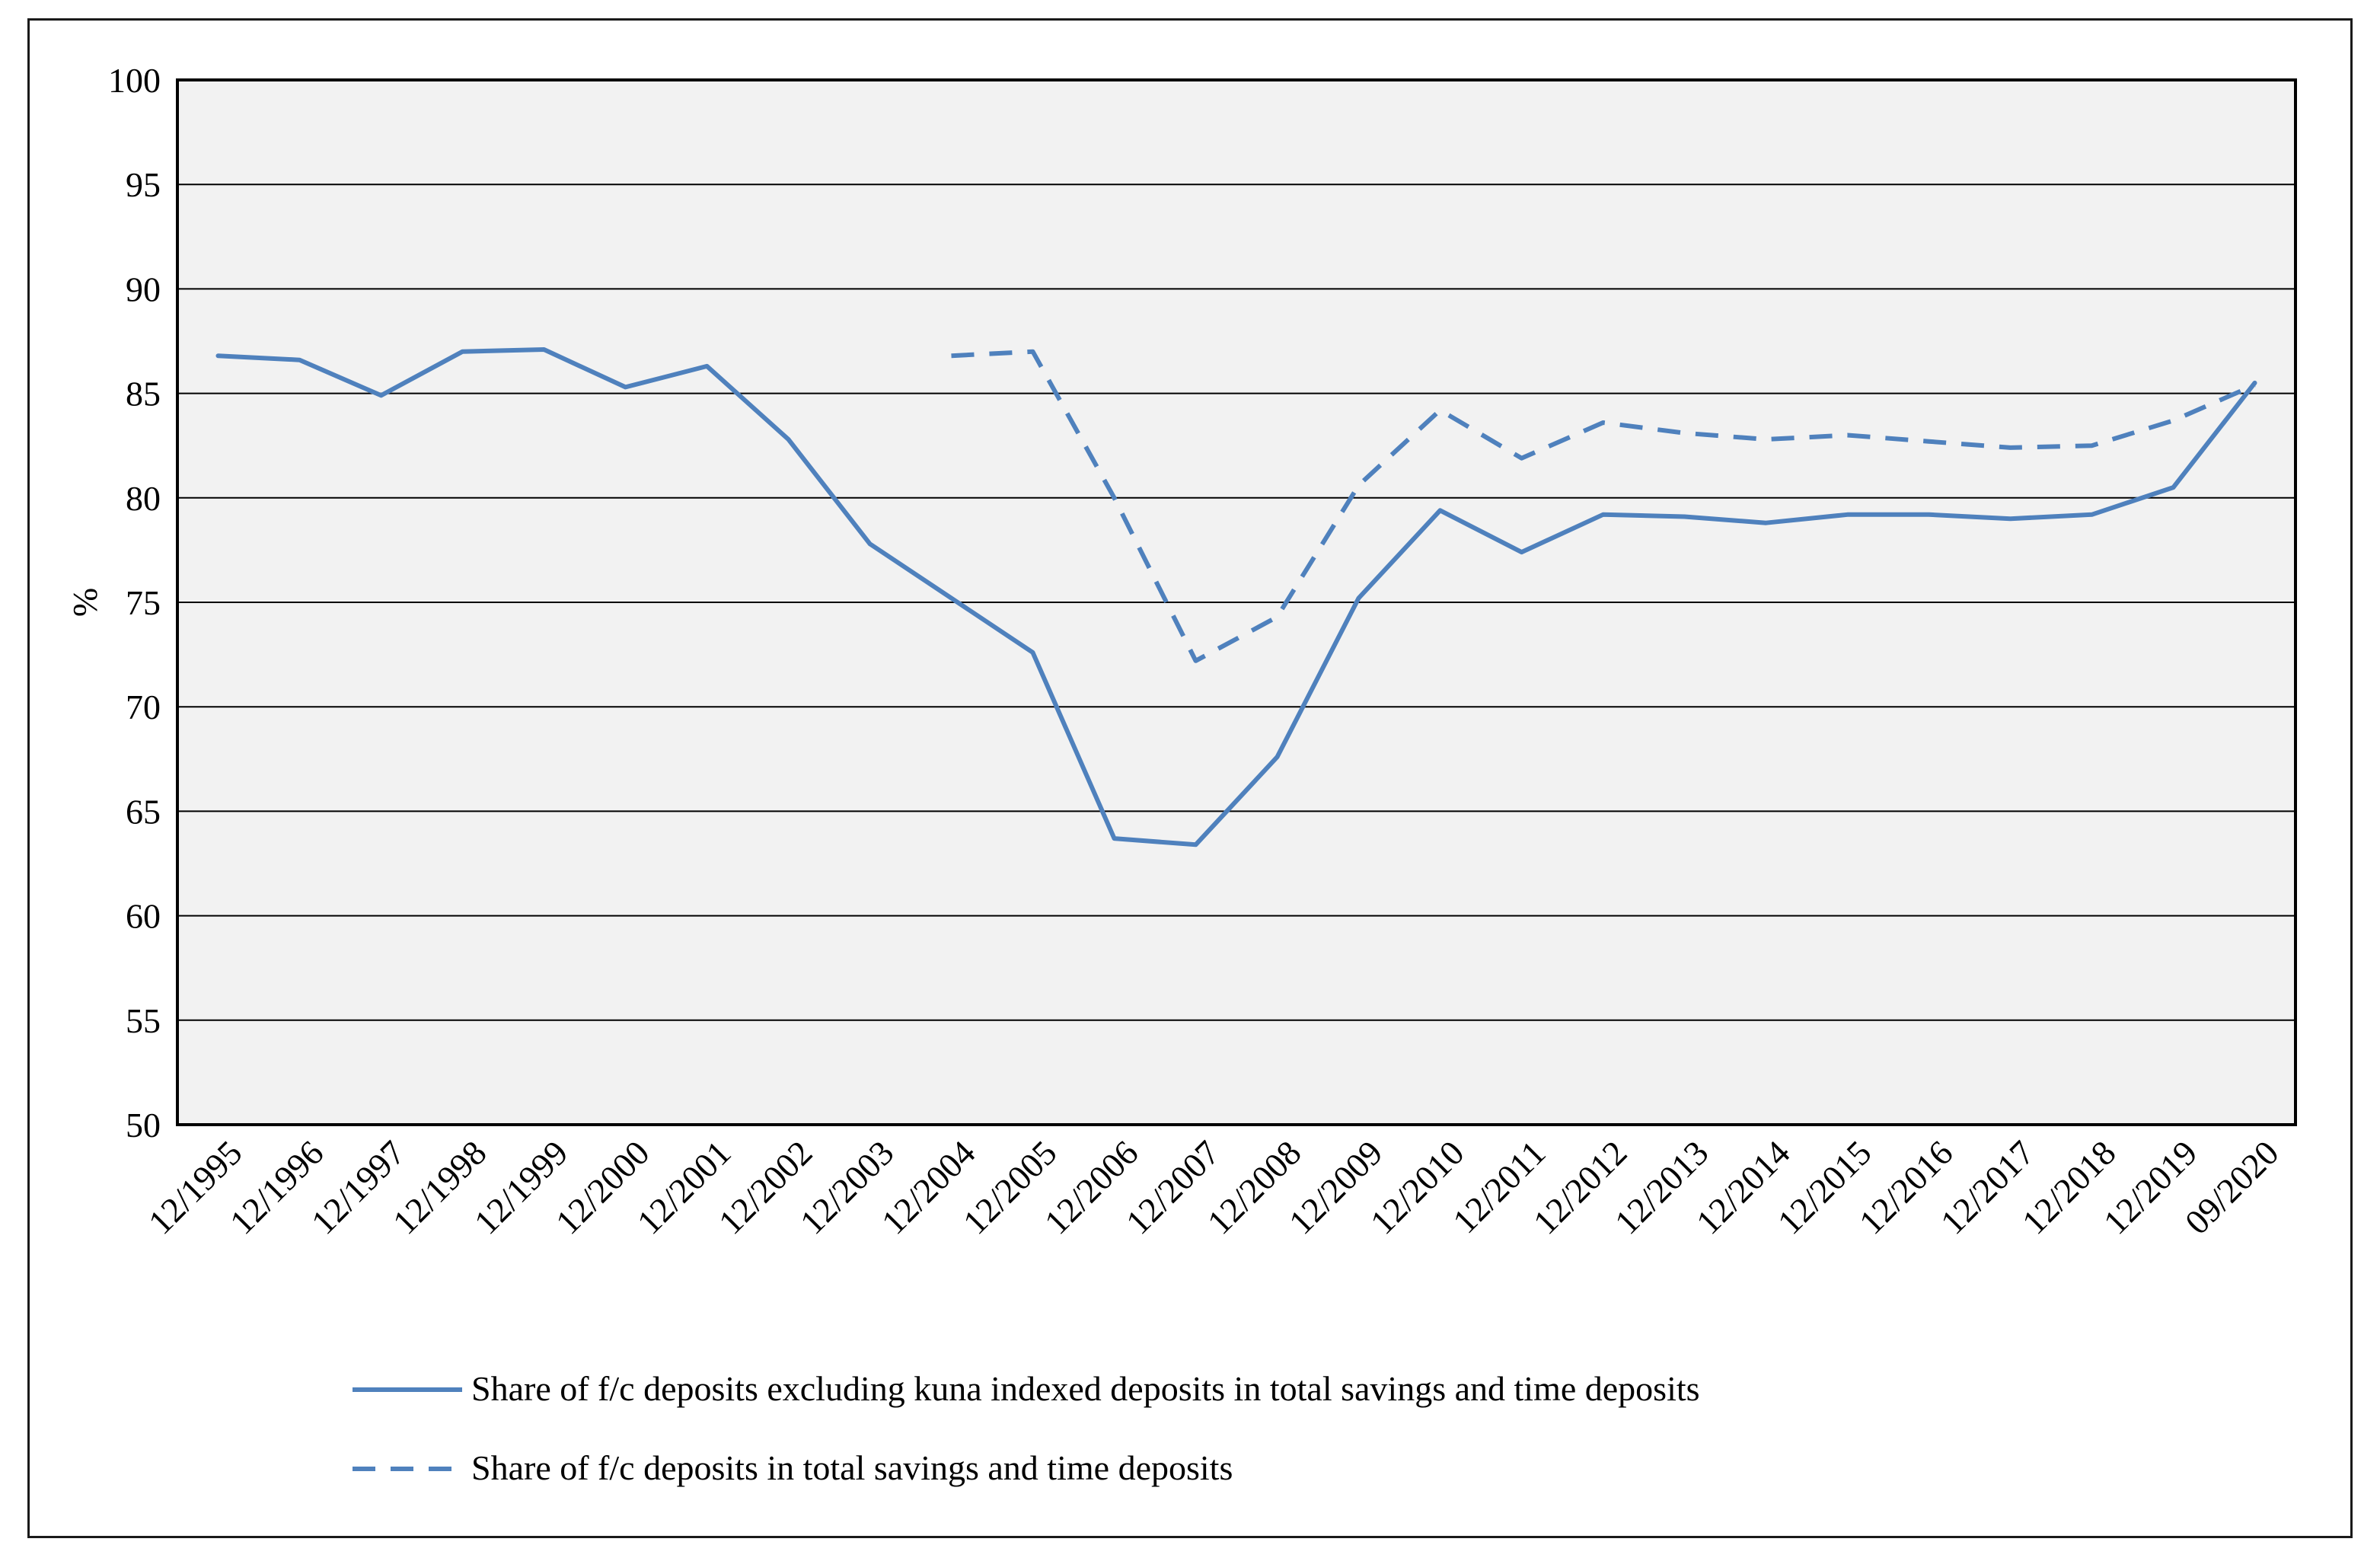 The width and height of the screenshot is (2380, 1561). What do you see at coordinates (143, 916) in the screenshot?
I see `y-tick-label: 60` at bounding box center [143, 916].